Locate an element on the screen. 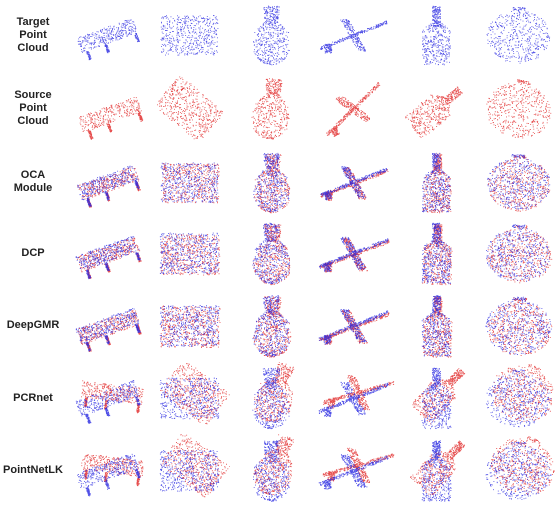 The image size is (559, 507). thumb-dcp-vase is located at coordinates (271, 253).